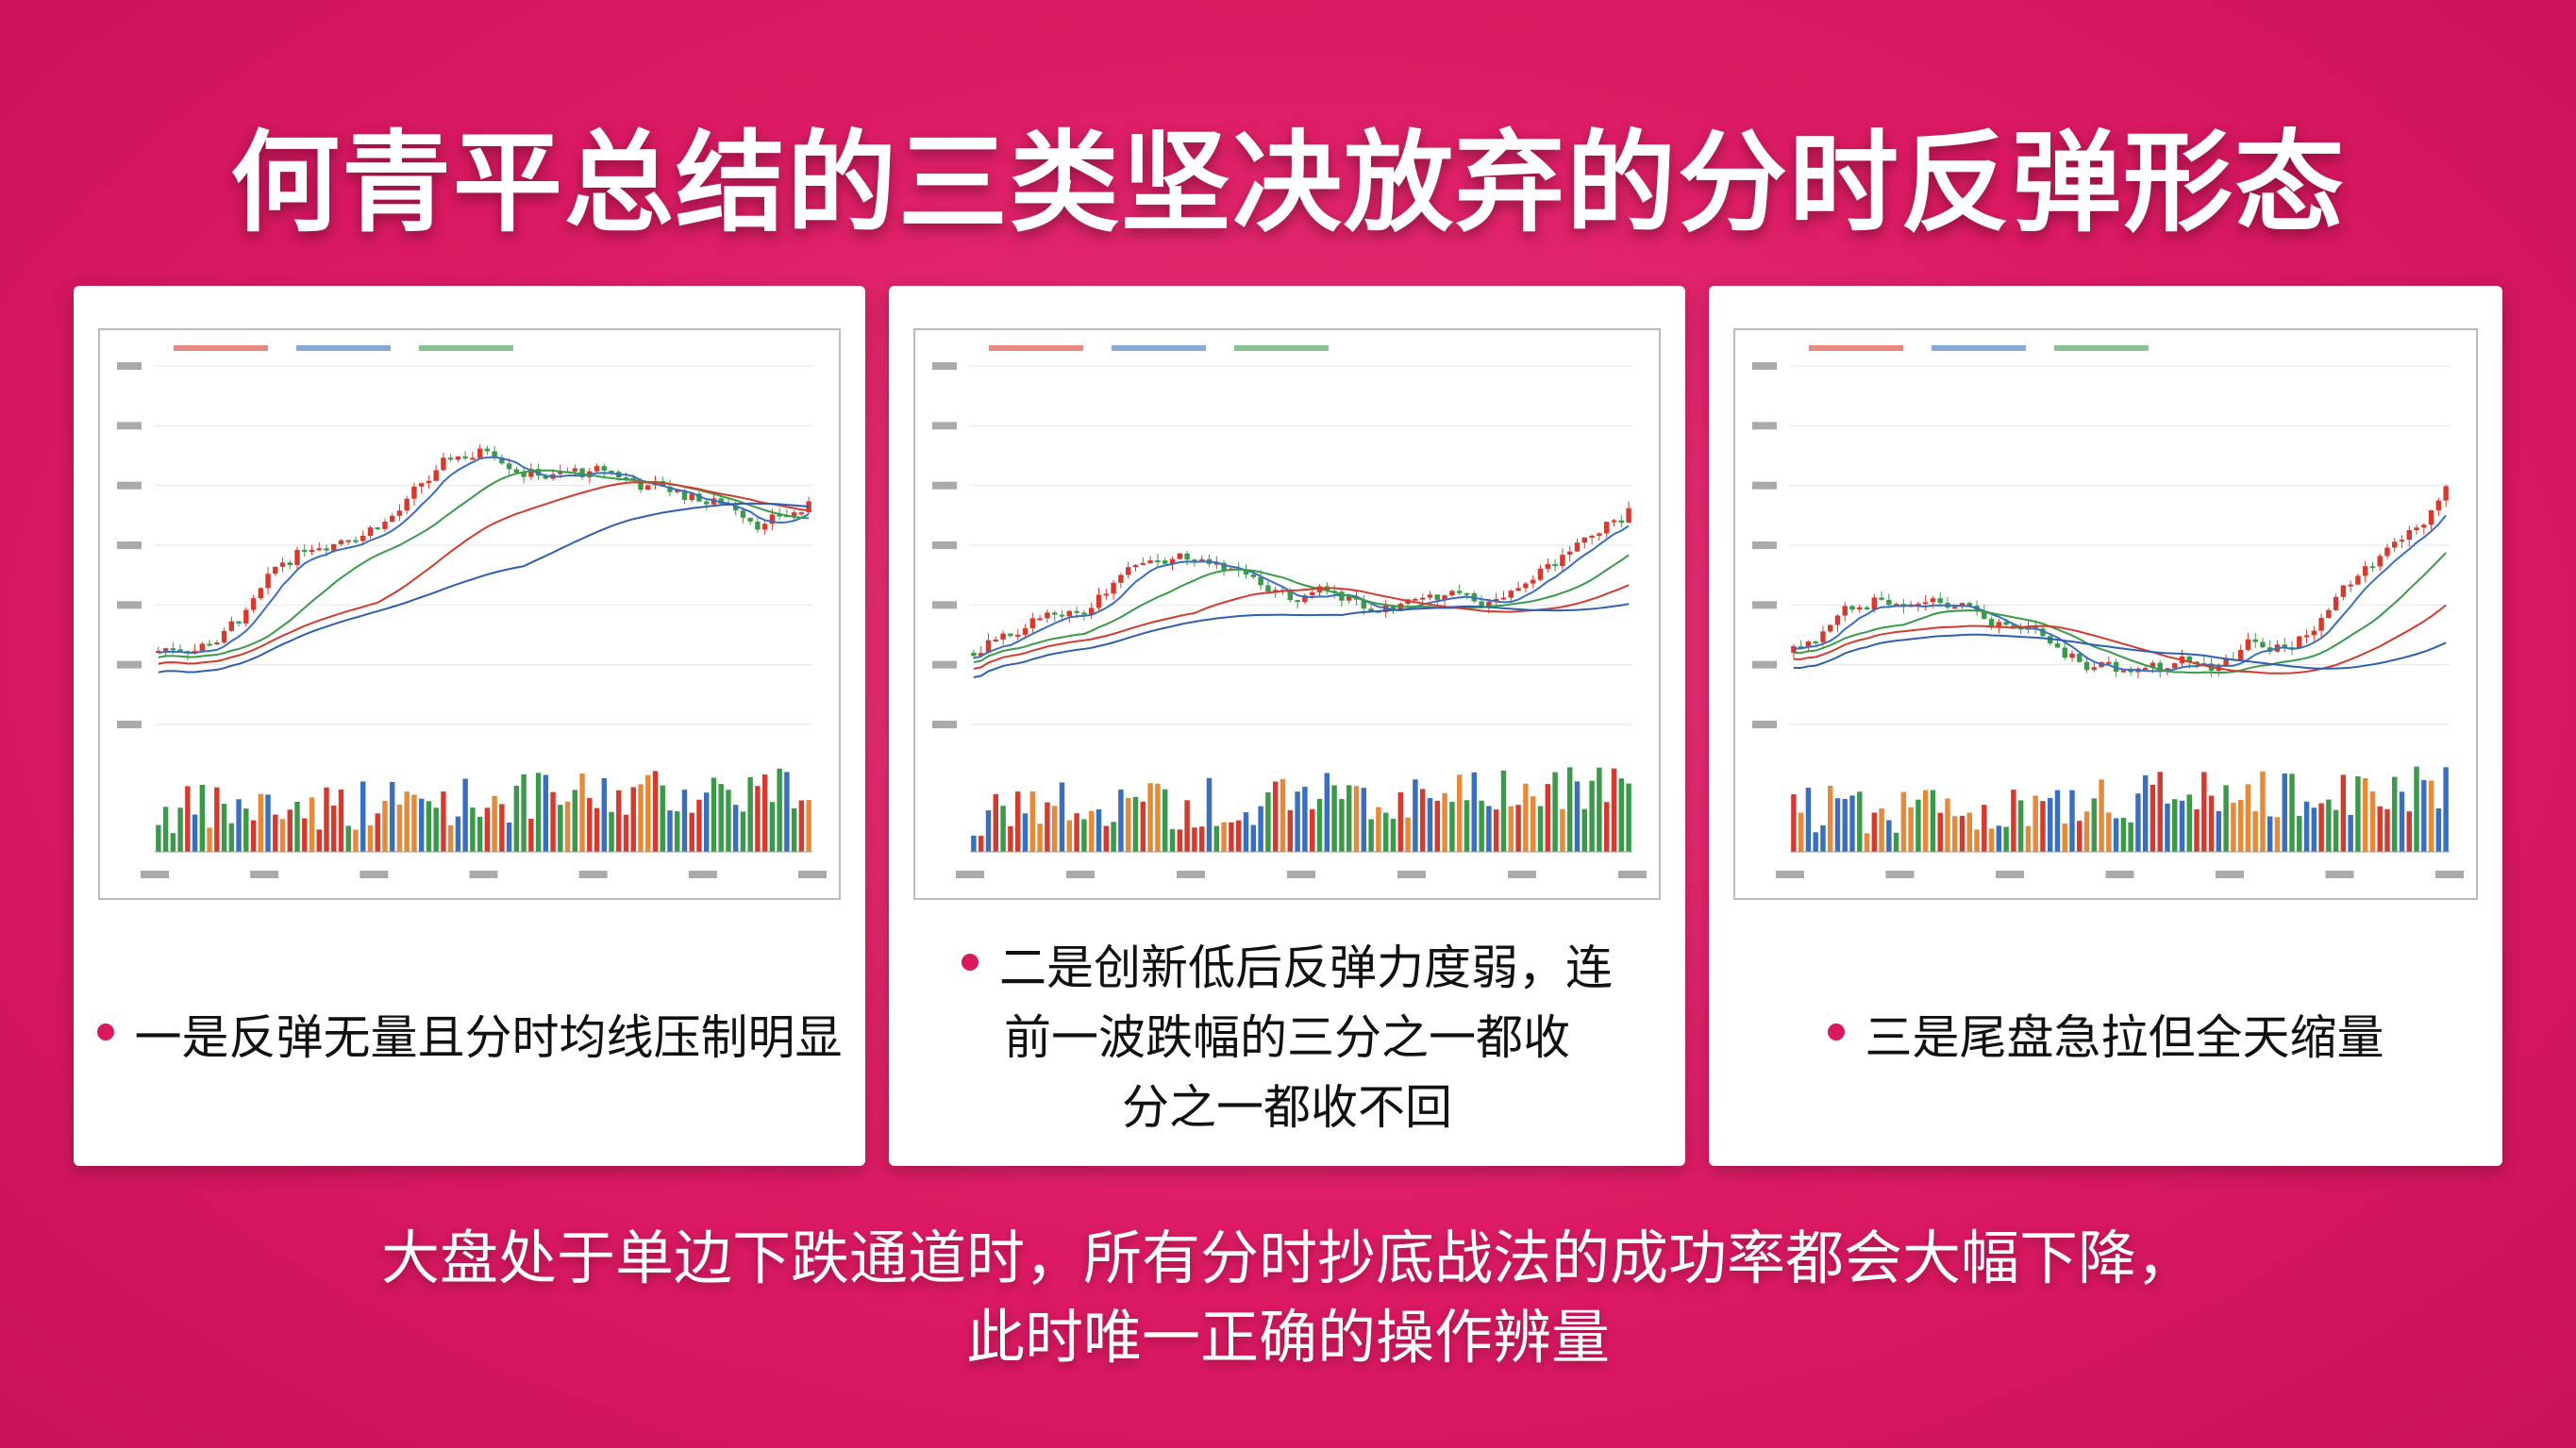 The width and height of the screenshot is (2576, 1448). Describe the element at coordinates (469, 614) in the screenshot. I see `chart-illustration` at that location.